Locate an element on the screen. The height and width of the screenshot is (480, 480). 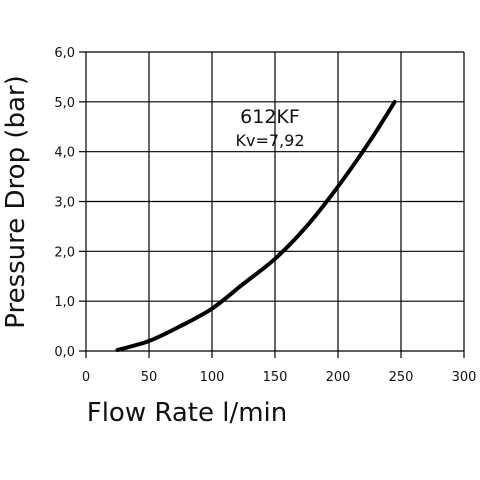
y-tick-label-6: 6,0 is located at coordinates (64, 53).